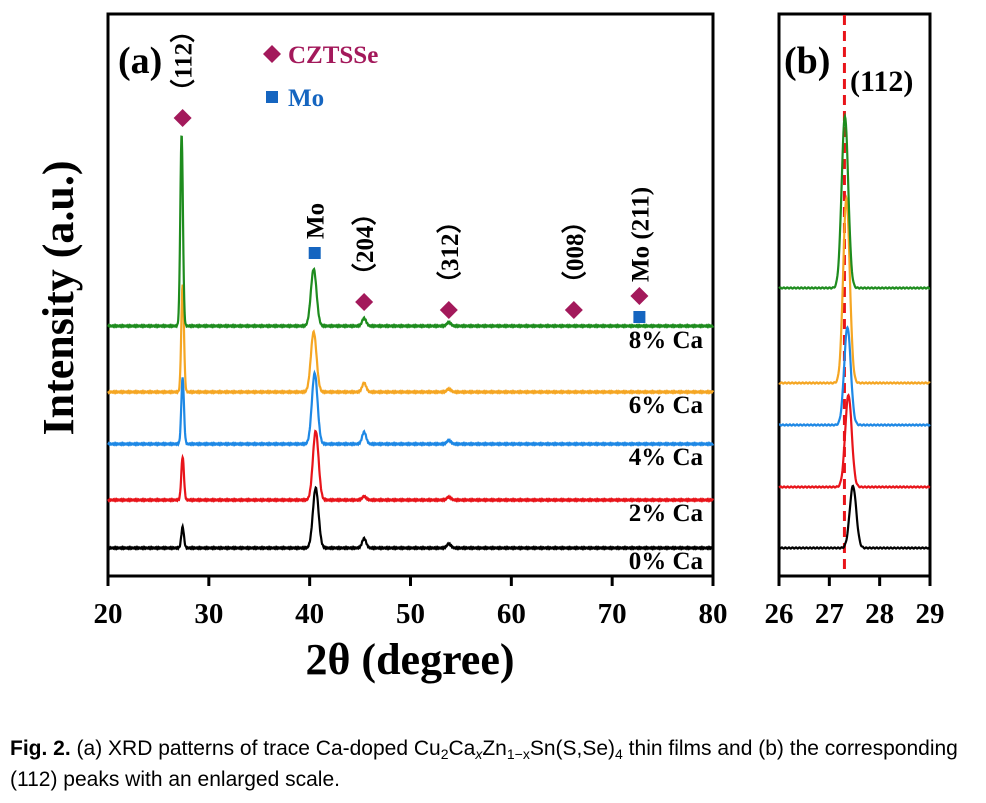  I want to click on peak-annotation-label: （204）, so click(364, 244).